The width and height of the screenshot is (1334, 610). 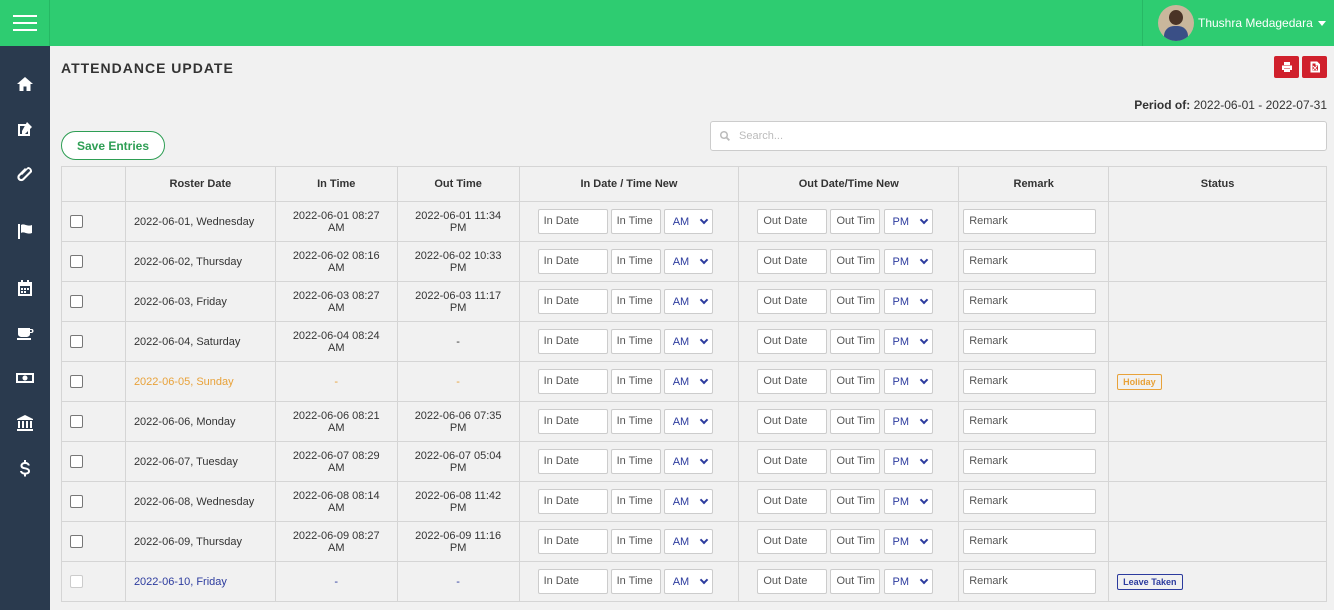 What do you see at coordinates (1217, 381) in the screenshot?
I see `status-cell: Holiday` at bounding box center [1217, 381].